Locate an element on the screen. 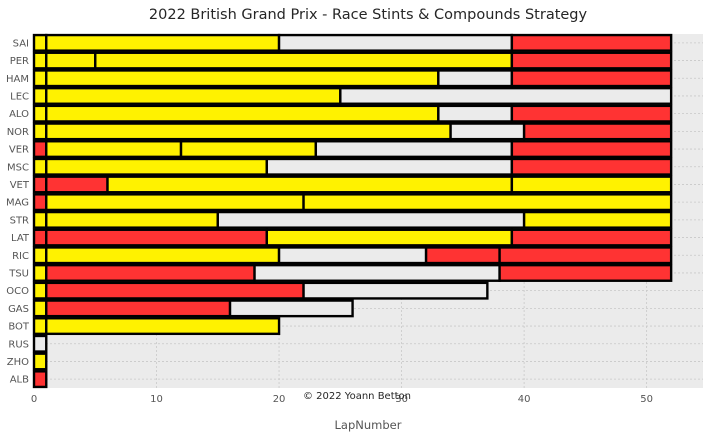 This screenshot has height=438, width=710. credit-text: © 2022 Yoann Betton is located at coordinates (357, 396).